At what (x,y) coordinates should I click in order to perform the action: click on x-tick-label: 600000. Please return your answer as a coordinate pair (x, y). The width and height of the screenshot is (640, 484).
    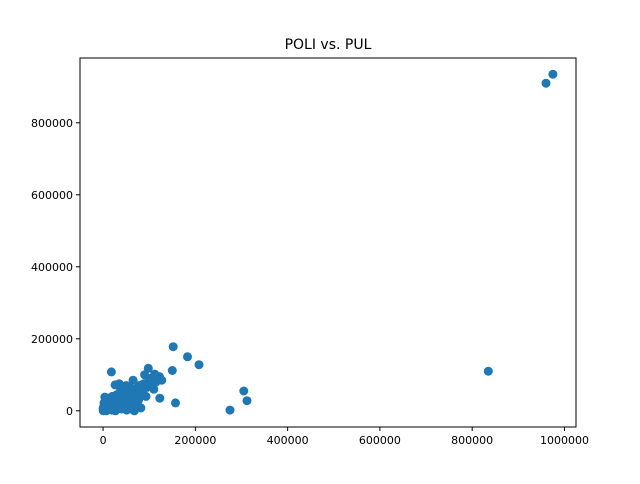
    Looking at the image, I should click on (380, 440).